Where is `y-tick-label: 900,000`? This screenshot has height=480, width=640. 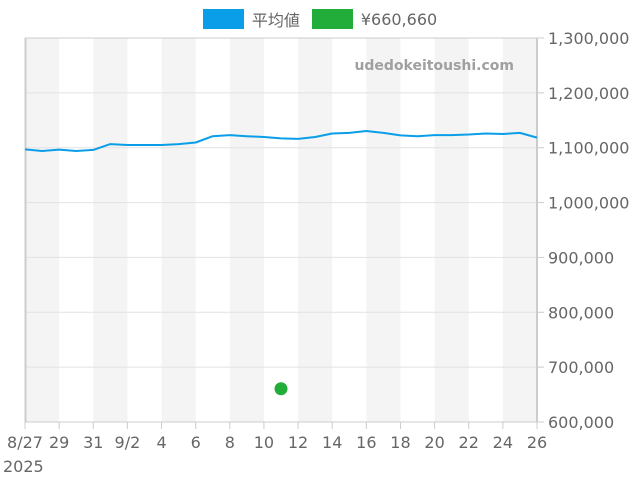
y-tick-label: 900,000 is located at coordinates (581, 257).